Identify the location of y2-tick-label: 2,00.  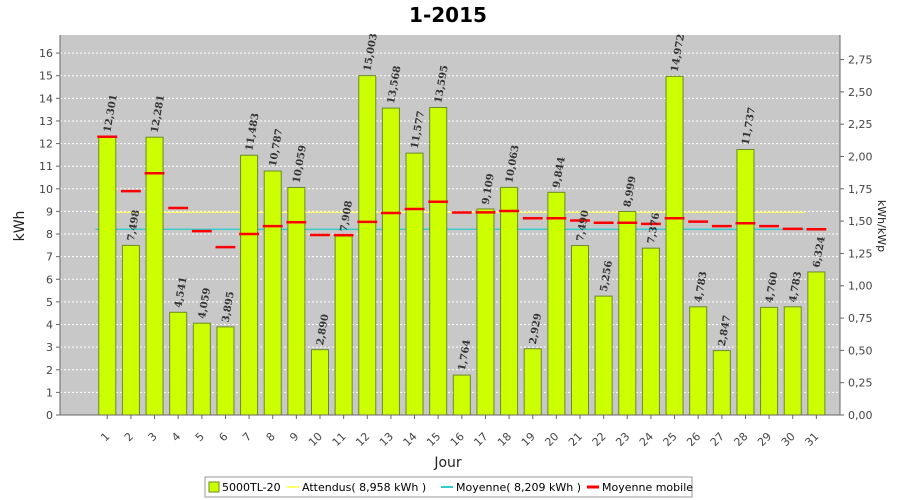
(860, 156).